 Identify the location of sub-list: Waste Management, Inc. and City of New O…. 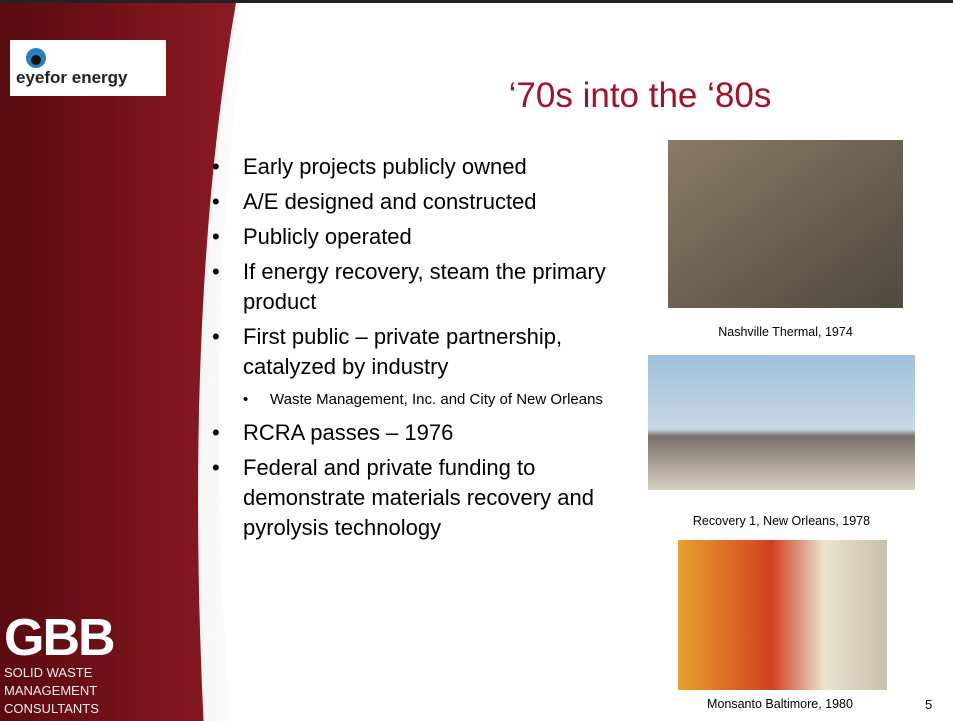
(437, 399).